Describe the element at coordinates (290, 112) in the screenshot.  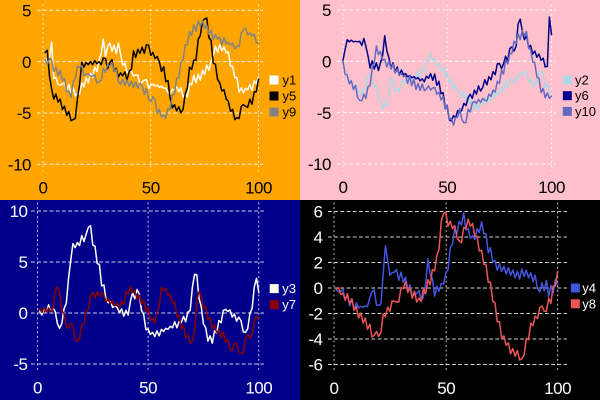
I see `svg-text: y9` at that location.